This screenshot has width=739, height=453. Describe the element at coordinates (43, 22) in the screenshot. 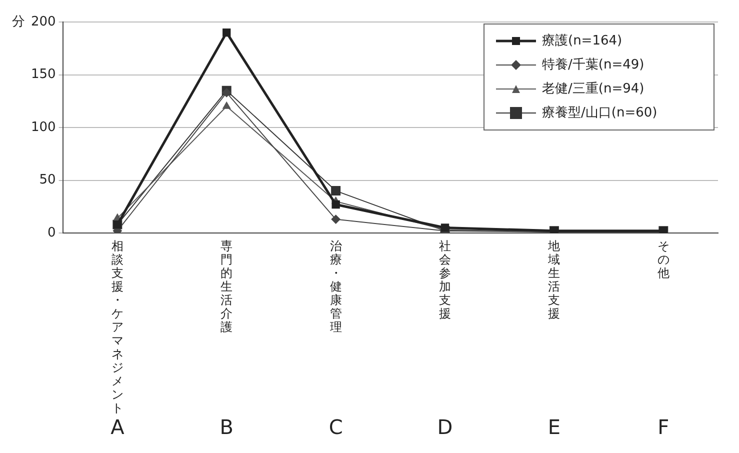

I see `y-tick-label: 200` at that location.